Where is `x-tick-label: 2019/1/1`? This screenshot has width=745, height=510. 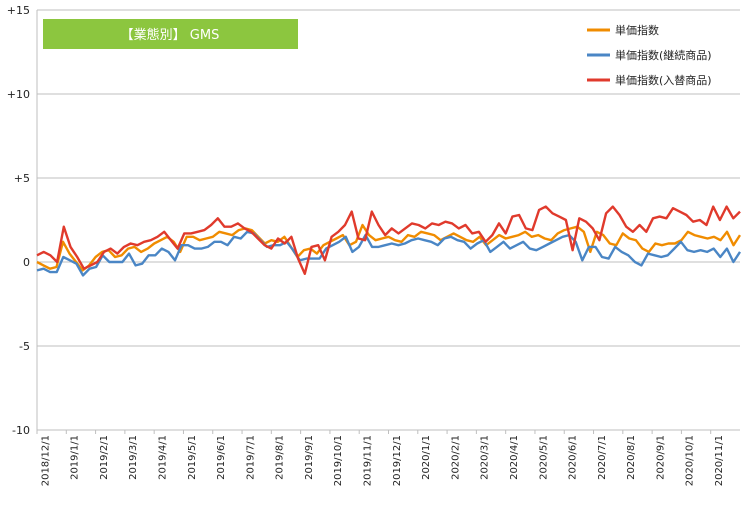 x-tick-label: 2019/1/1 is located at coordinates (75, 457).